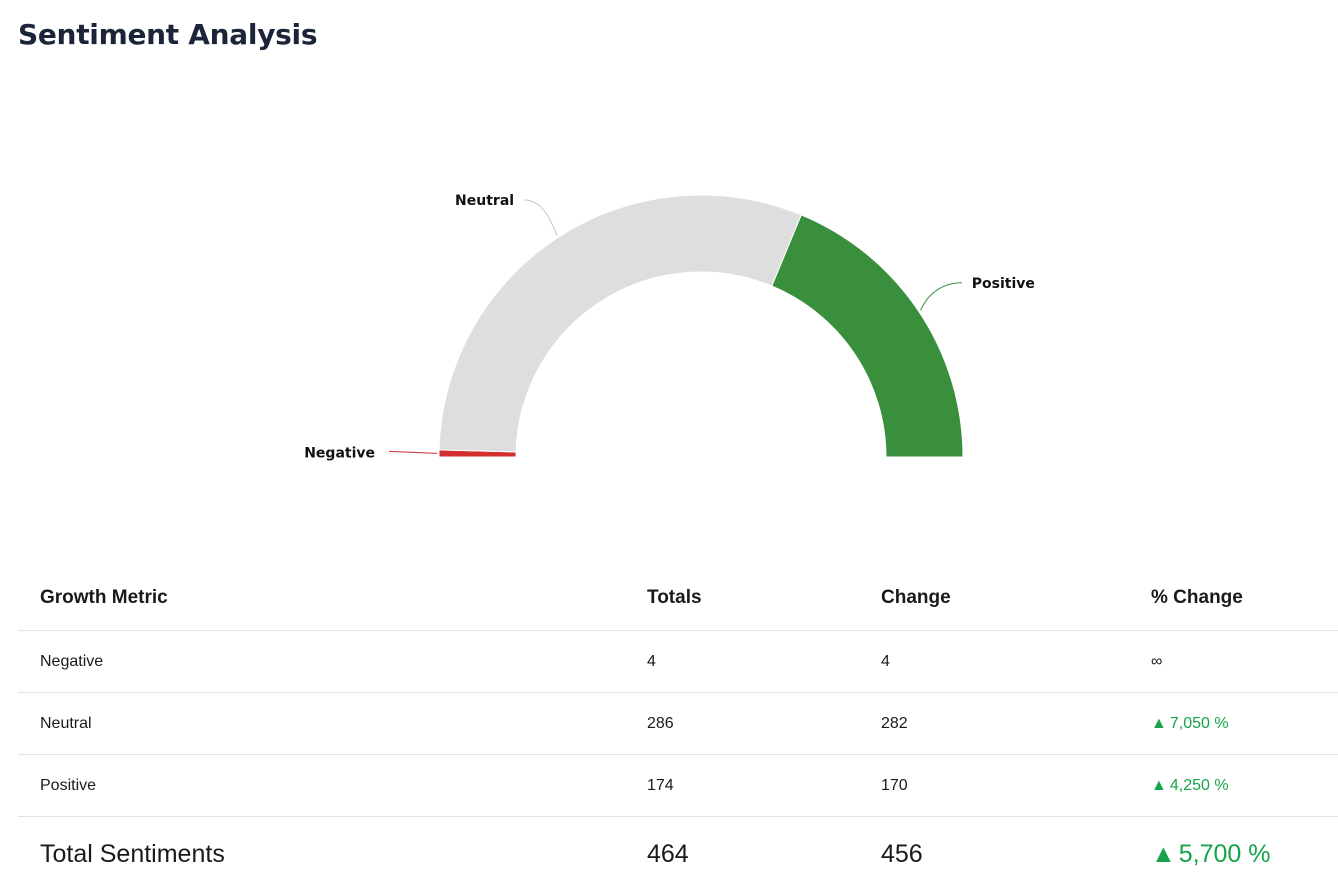 This screenshot has height=886, width=1338. I want to click on pct-change-up: ▲ 4,250 %, so click(1190, 785).